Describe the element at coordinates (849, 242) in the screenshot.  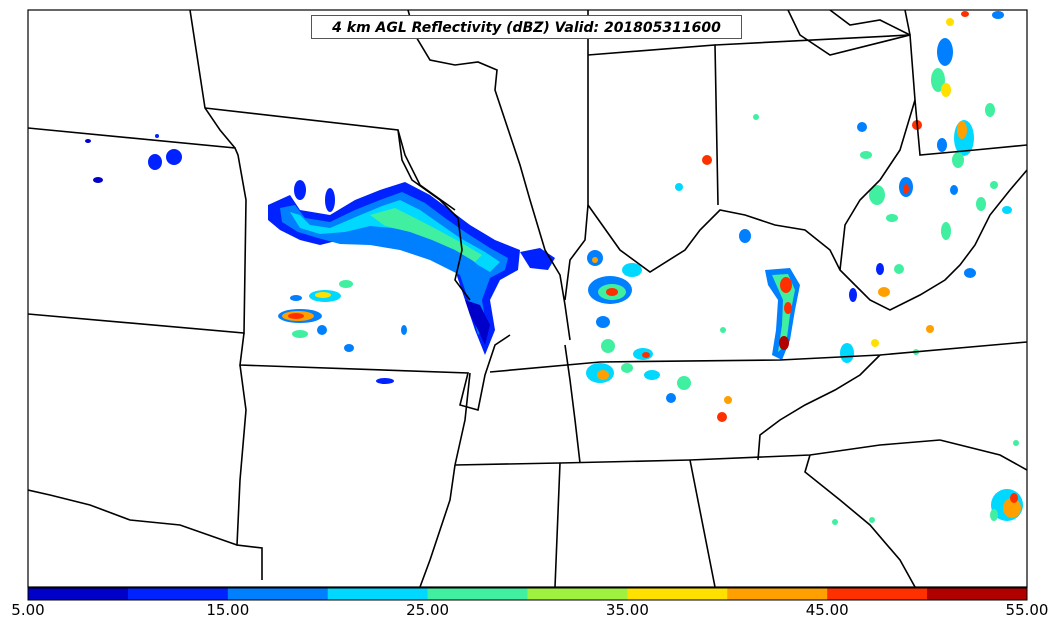
I see `echo-appalachian-line` at that location.